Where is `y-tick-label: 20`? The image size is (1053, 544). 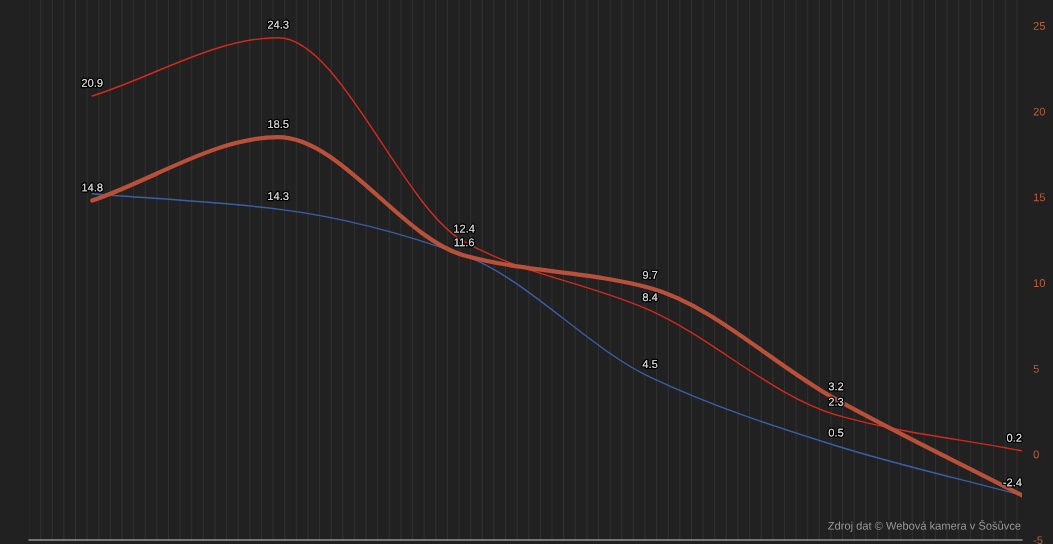 y-tick-label: 20 is located at coordinates (1039, 111).